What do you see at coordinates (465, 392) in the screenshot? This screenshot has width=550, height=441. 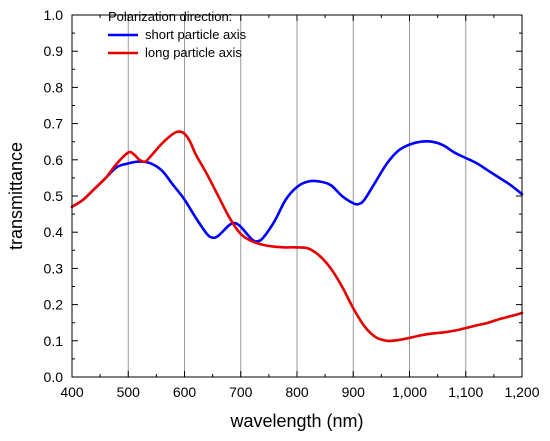 I see `x-tick-label: 1,100` at bounding box center [465, 392].